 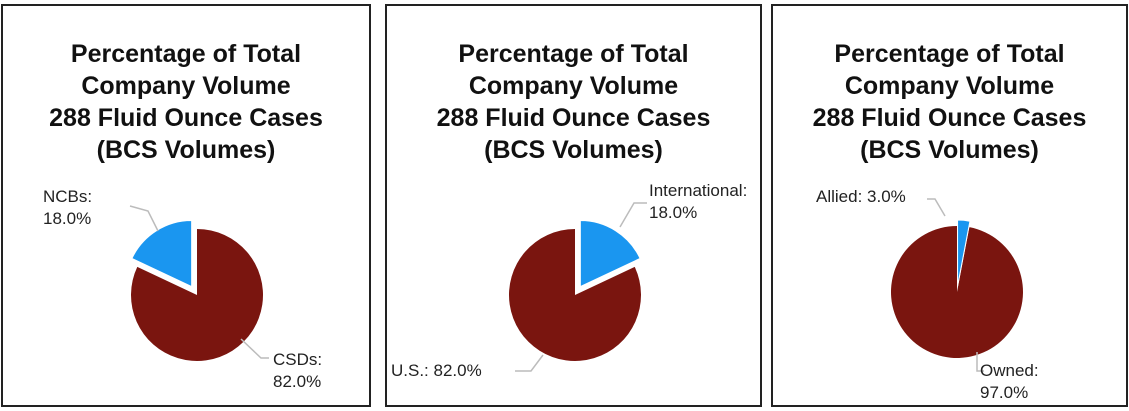 I want to click on slice-label-name: CSDs:, so click(x=298, y=359).